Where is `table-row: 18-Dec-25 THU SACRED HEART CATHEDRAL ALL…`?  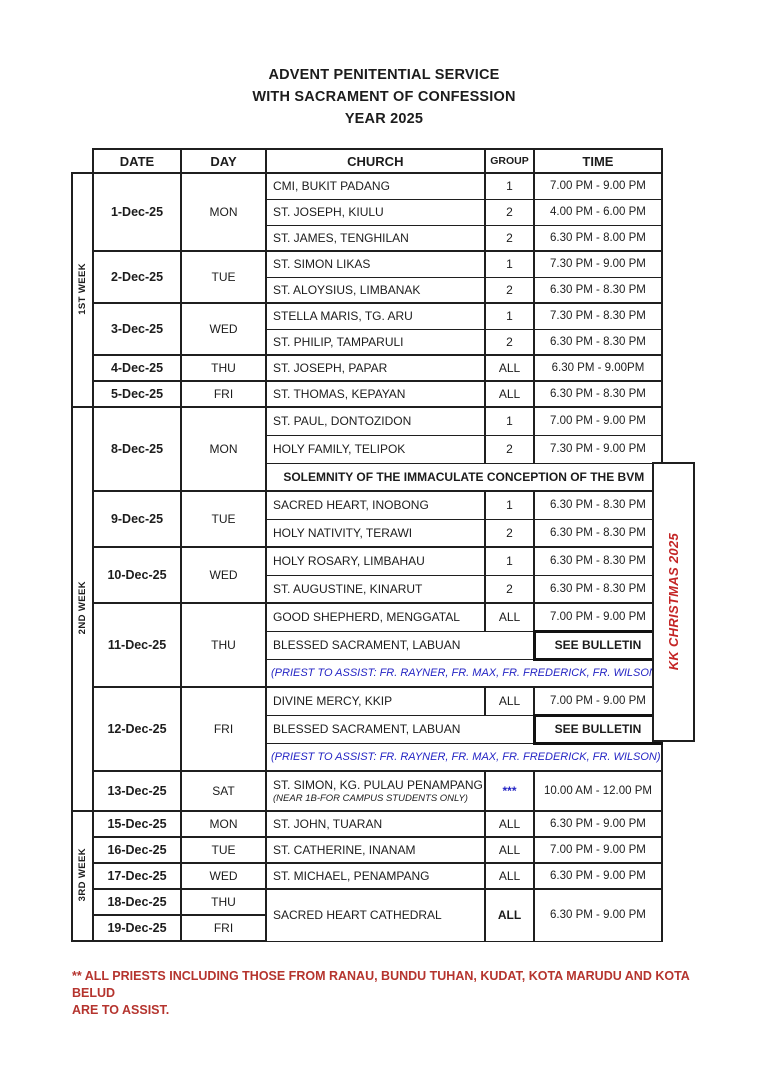 table-row: 18-Dec-25 THU SACRED HEART CATHEDRAL ALL… is located at coordinates (367, 915).